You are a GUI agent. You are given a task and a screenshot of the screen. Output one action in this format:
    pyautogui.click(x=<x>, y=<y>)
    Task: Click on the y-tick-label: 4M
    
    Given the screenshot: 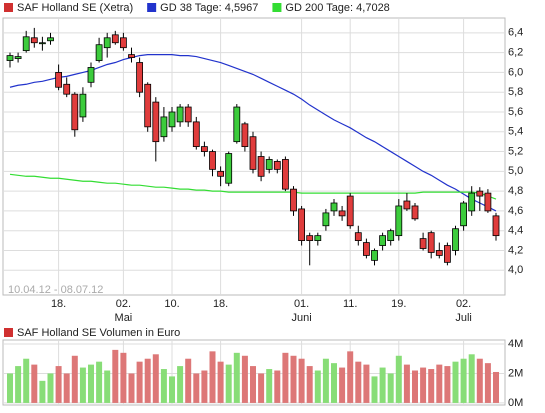 What is the action you would take?
    pyautogui.click(x=515, y=344)
    